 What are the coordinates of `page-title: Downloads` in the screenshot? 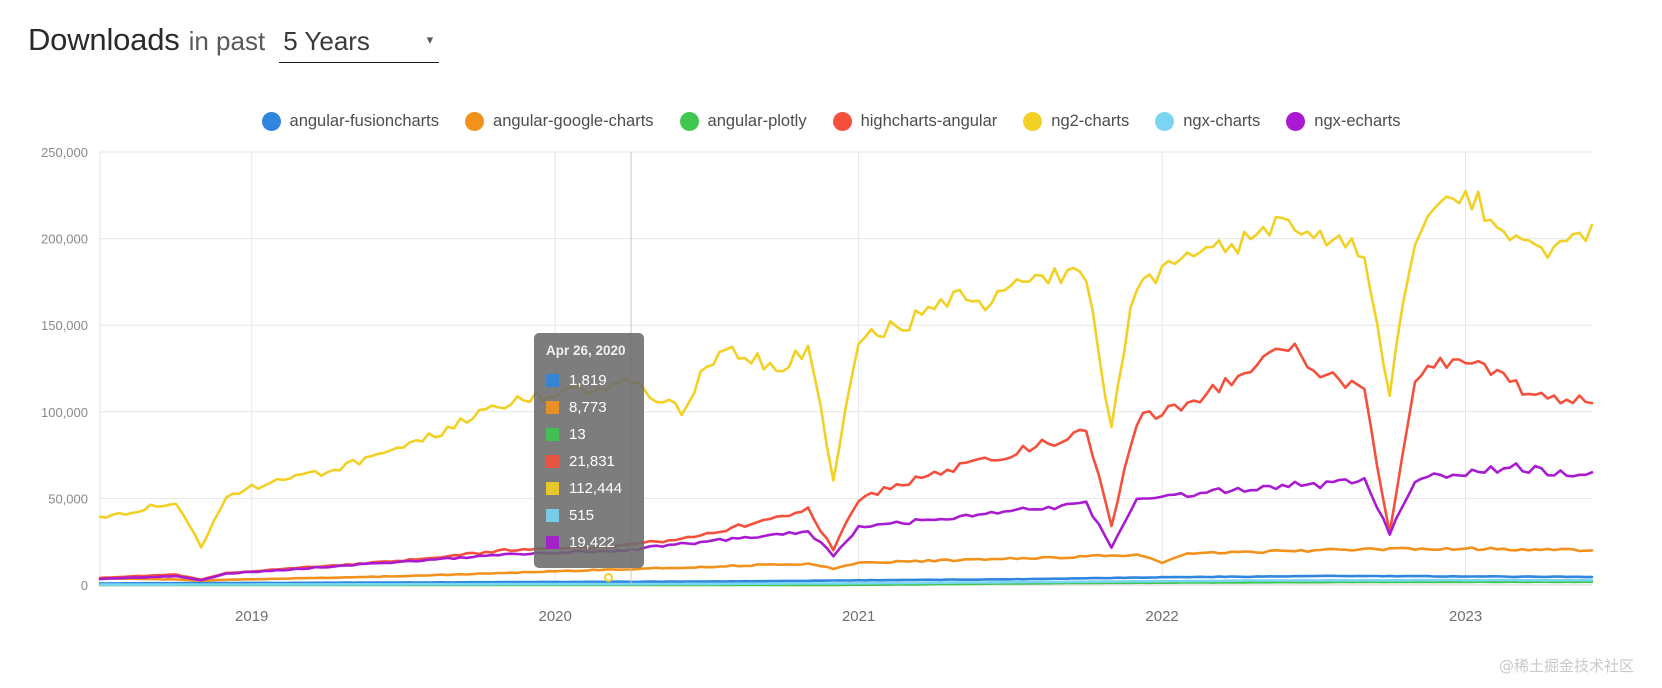 It's located at (104, 39).